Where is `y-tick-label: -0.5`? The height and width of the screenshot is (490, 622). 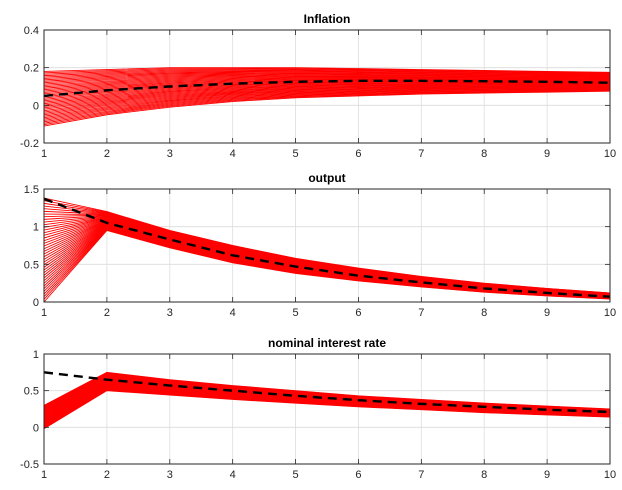 y-tick-label: -0.5 is located at coordinates (29, 465).